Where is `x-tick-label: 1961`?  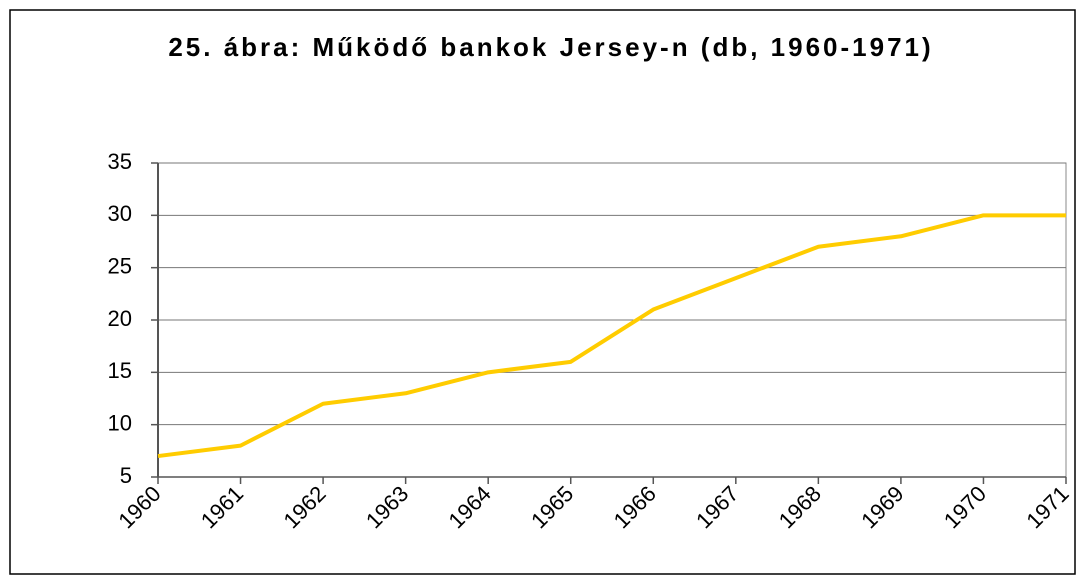 x-tick-label: 1961 is located at coordinates (222, 507).